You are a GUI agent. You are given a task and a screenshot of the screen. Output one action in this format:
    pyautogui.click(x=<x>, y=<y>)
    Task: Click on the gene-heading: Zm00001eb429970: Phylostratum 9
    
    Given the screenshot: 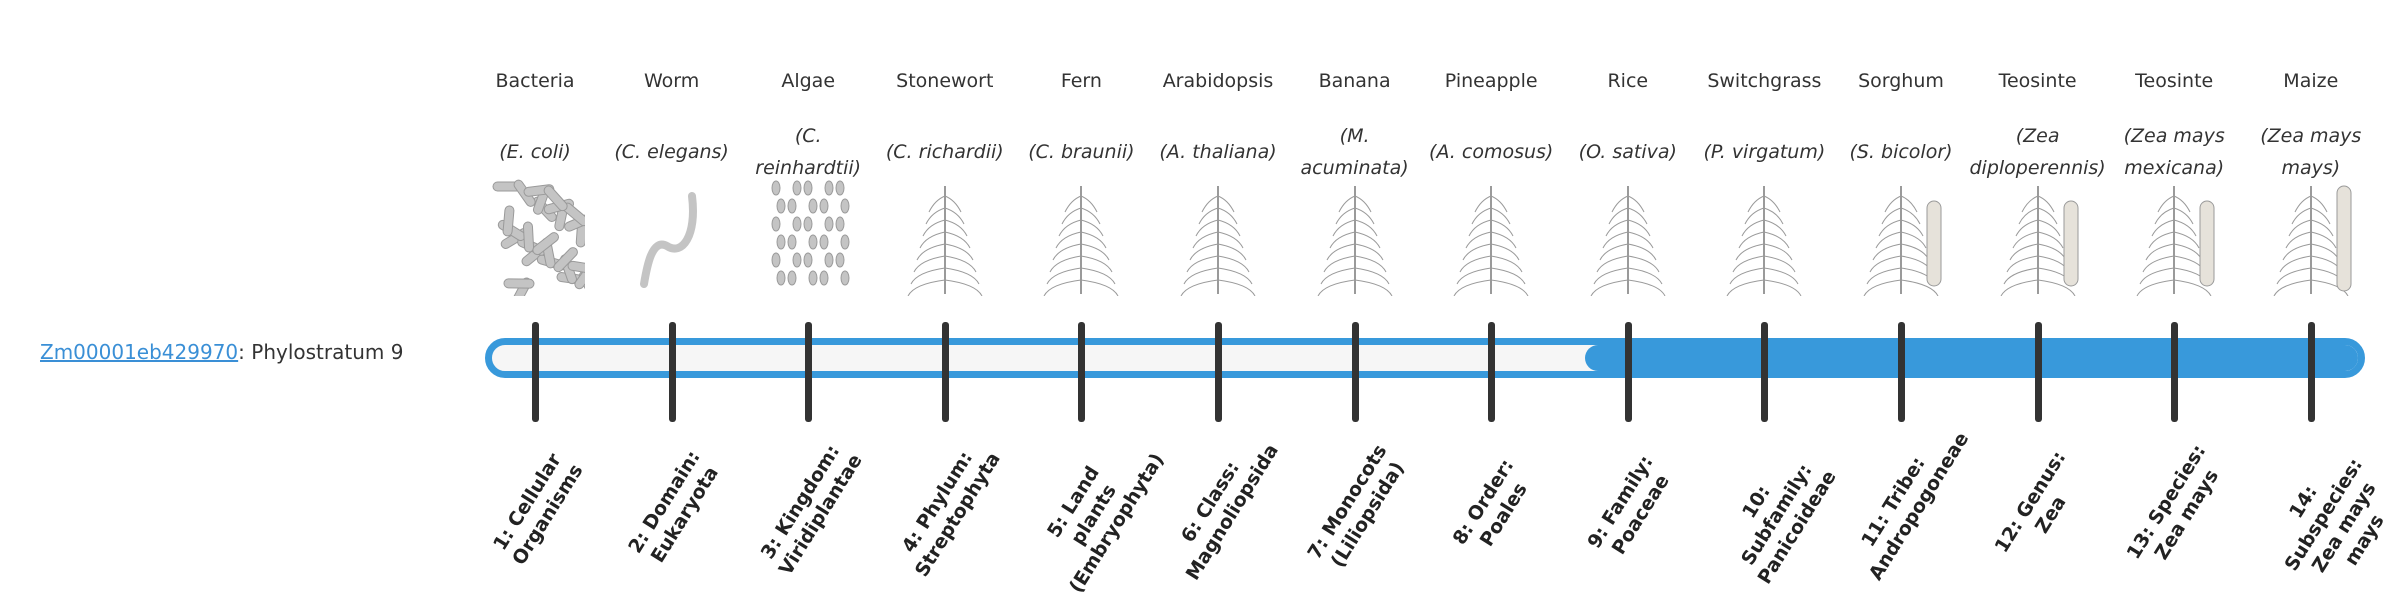 What is the action you would take?
    pyautogui.click(x=221, y=352)
    